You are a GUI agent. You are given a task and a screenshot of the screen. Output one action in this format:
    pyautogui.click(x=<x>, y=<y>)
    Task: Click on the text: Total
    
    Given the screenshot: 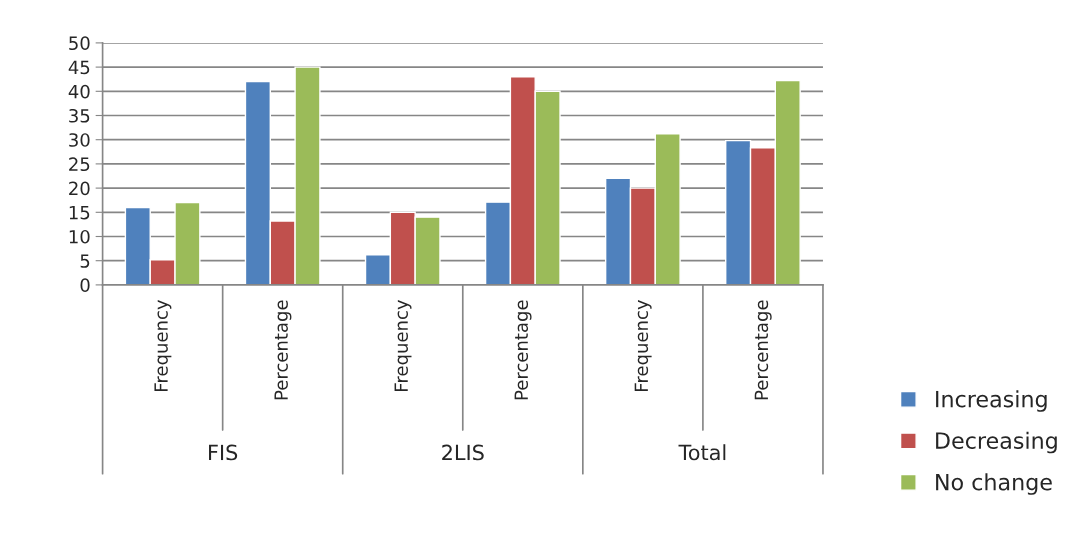 What is the action you would take?
    pyautogui.click(x=702, y=452)
    